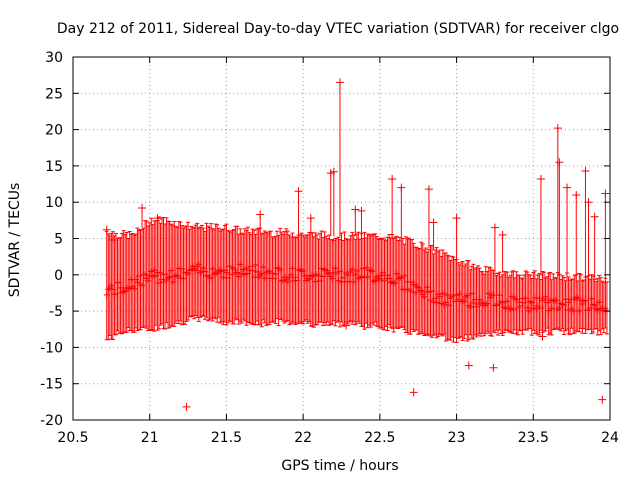 Image resolution: width=640 pixels, height=480 pixels. What do you see at coordinates (610, 438) in the screenshot?
I see `x-tick-label: 24` at bounding box center [610, 438].